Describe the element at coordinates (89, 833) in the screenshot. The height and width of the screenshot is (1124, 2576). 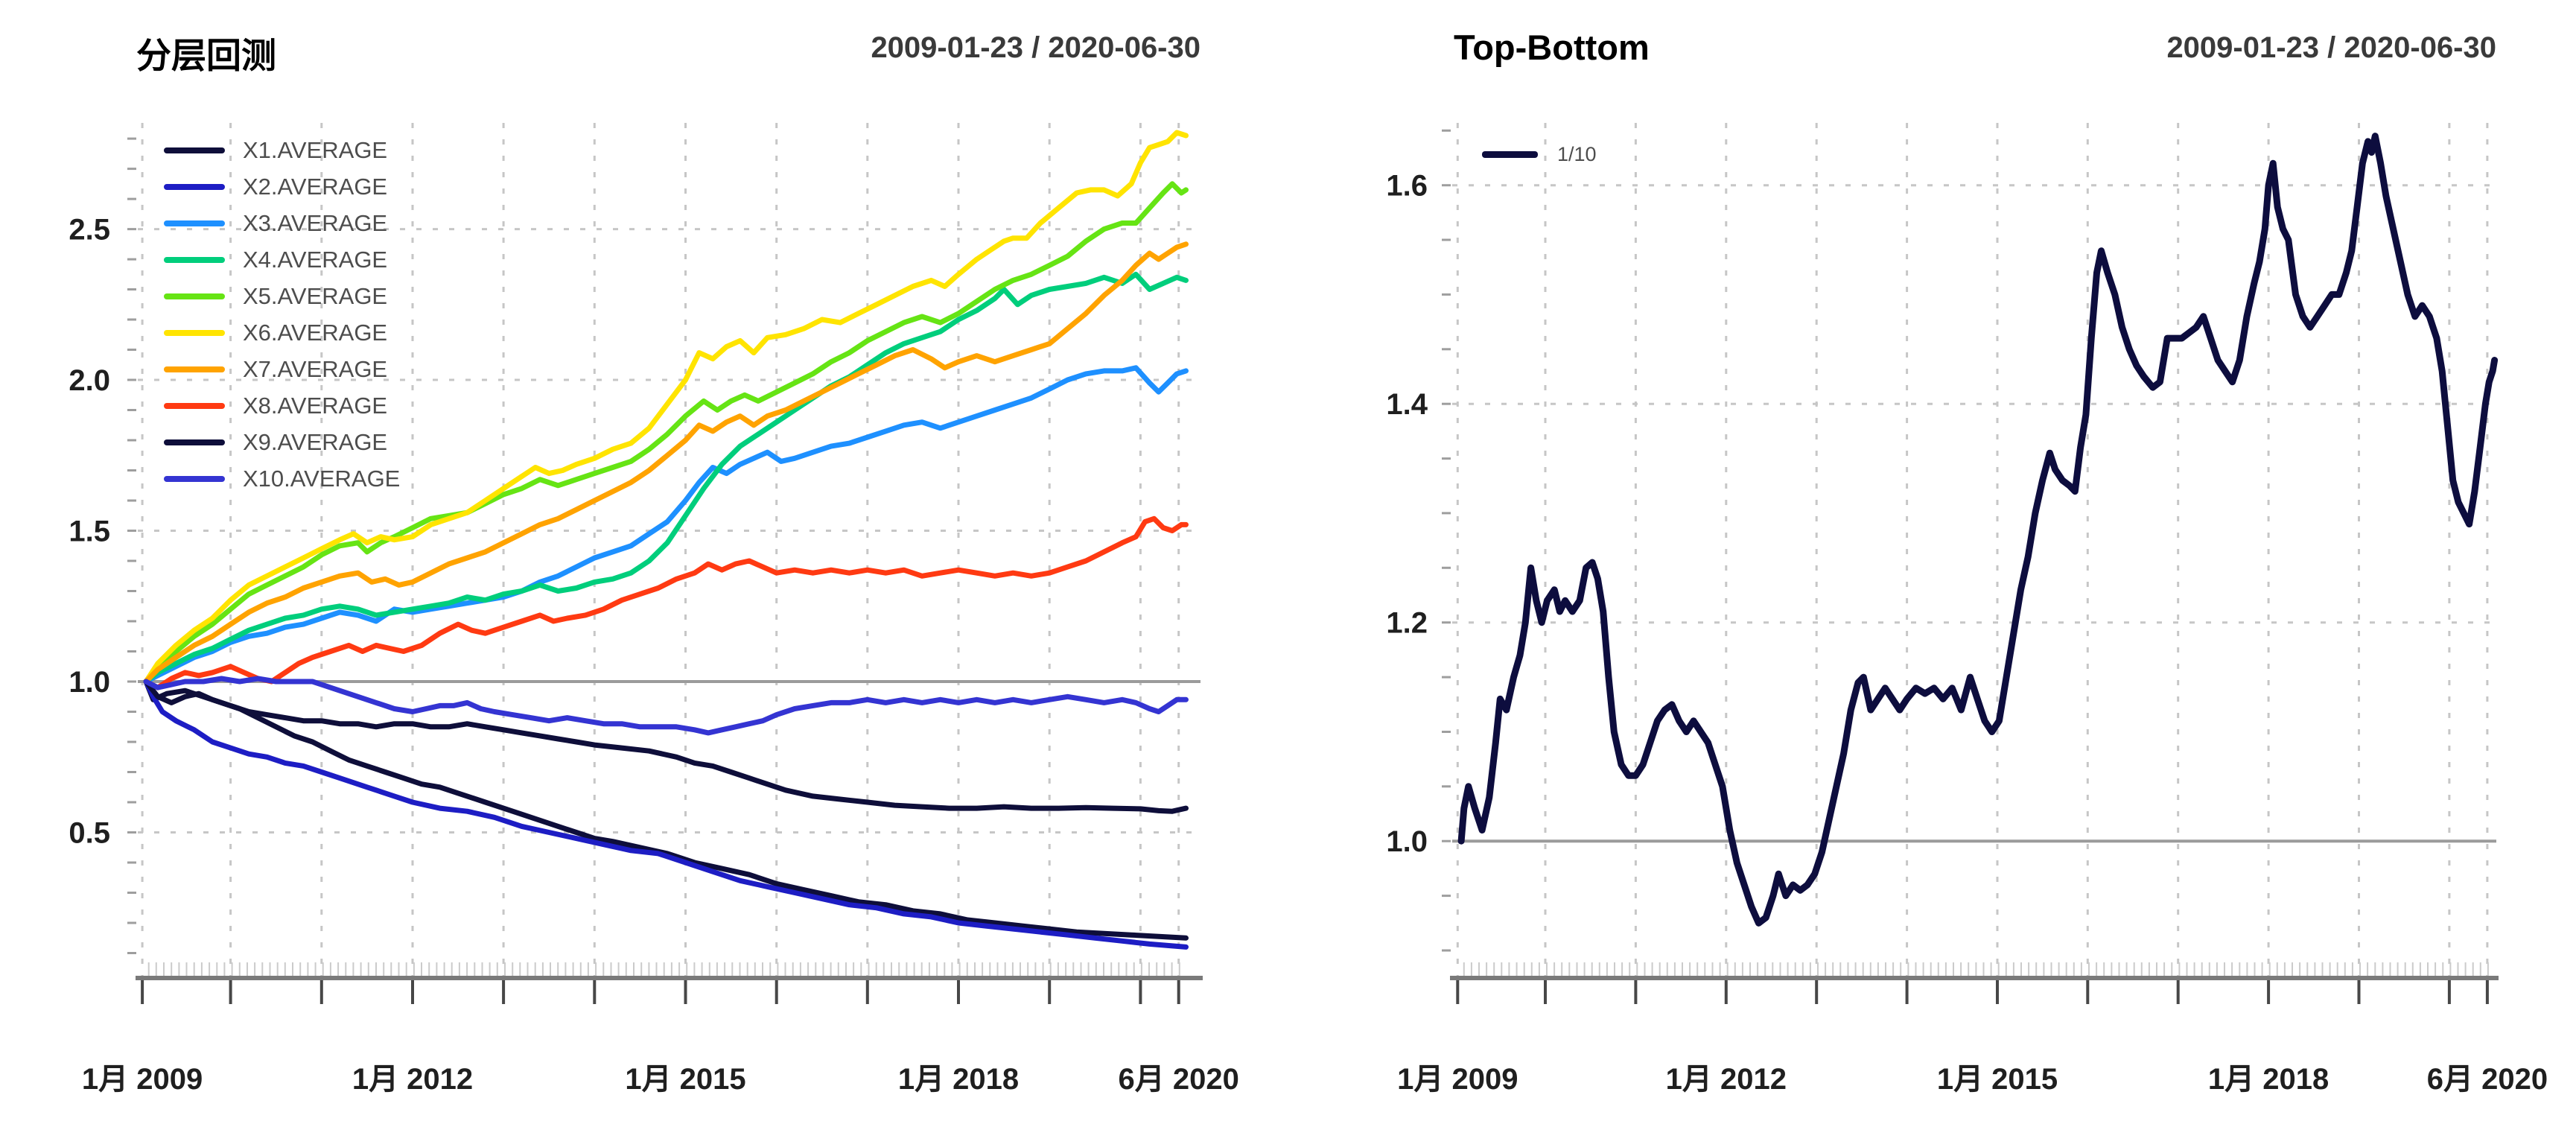
I see `y-axis-tick-label: 0.5` at that location.